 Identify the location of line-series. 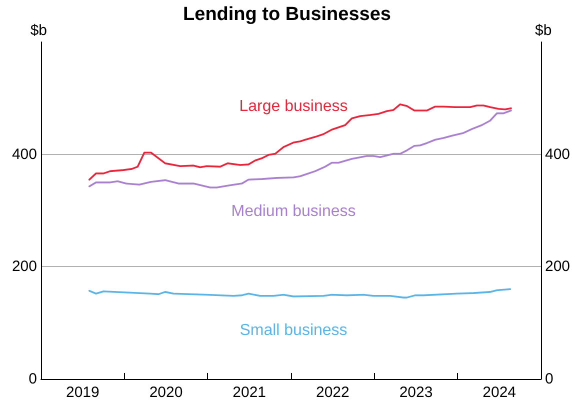
(300, 293).